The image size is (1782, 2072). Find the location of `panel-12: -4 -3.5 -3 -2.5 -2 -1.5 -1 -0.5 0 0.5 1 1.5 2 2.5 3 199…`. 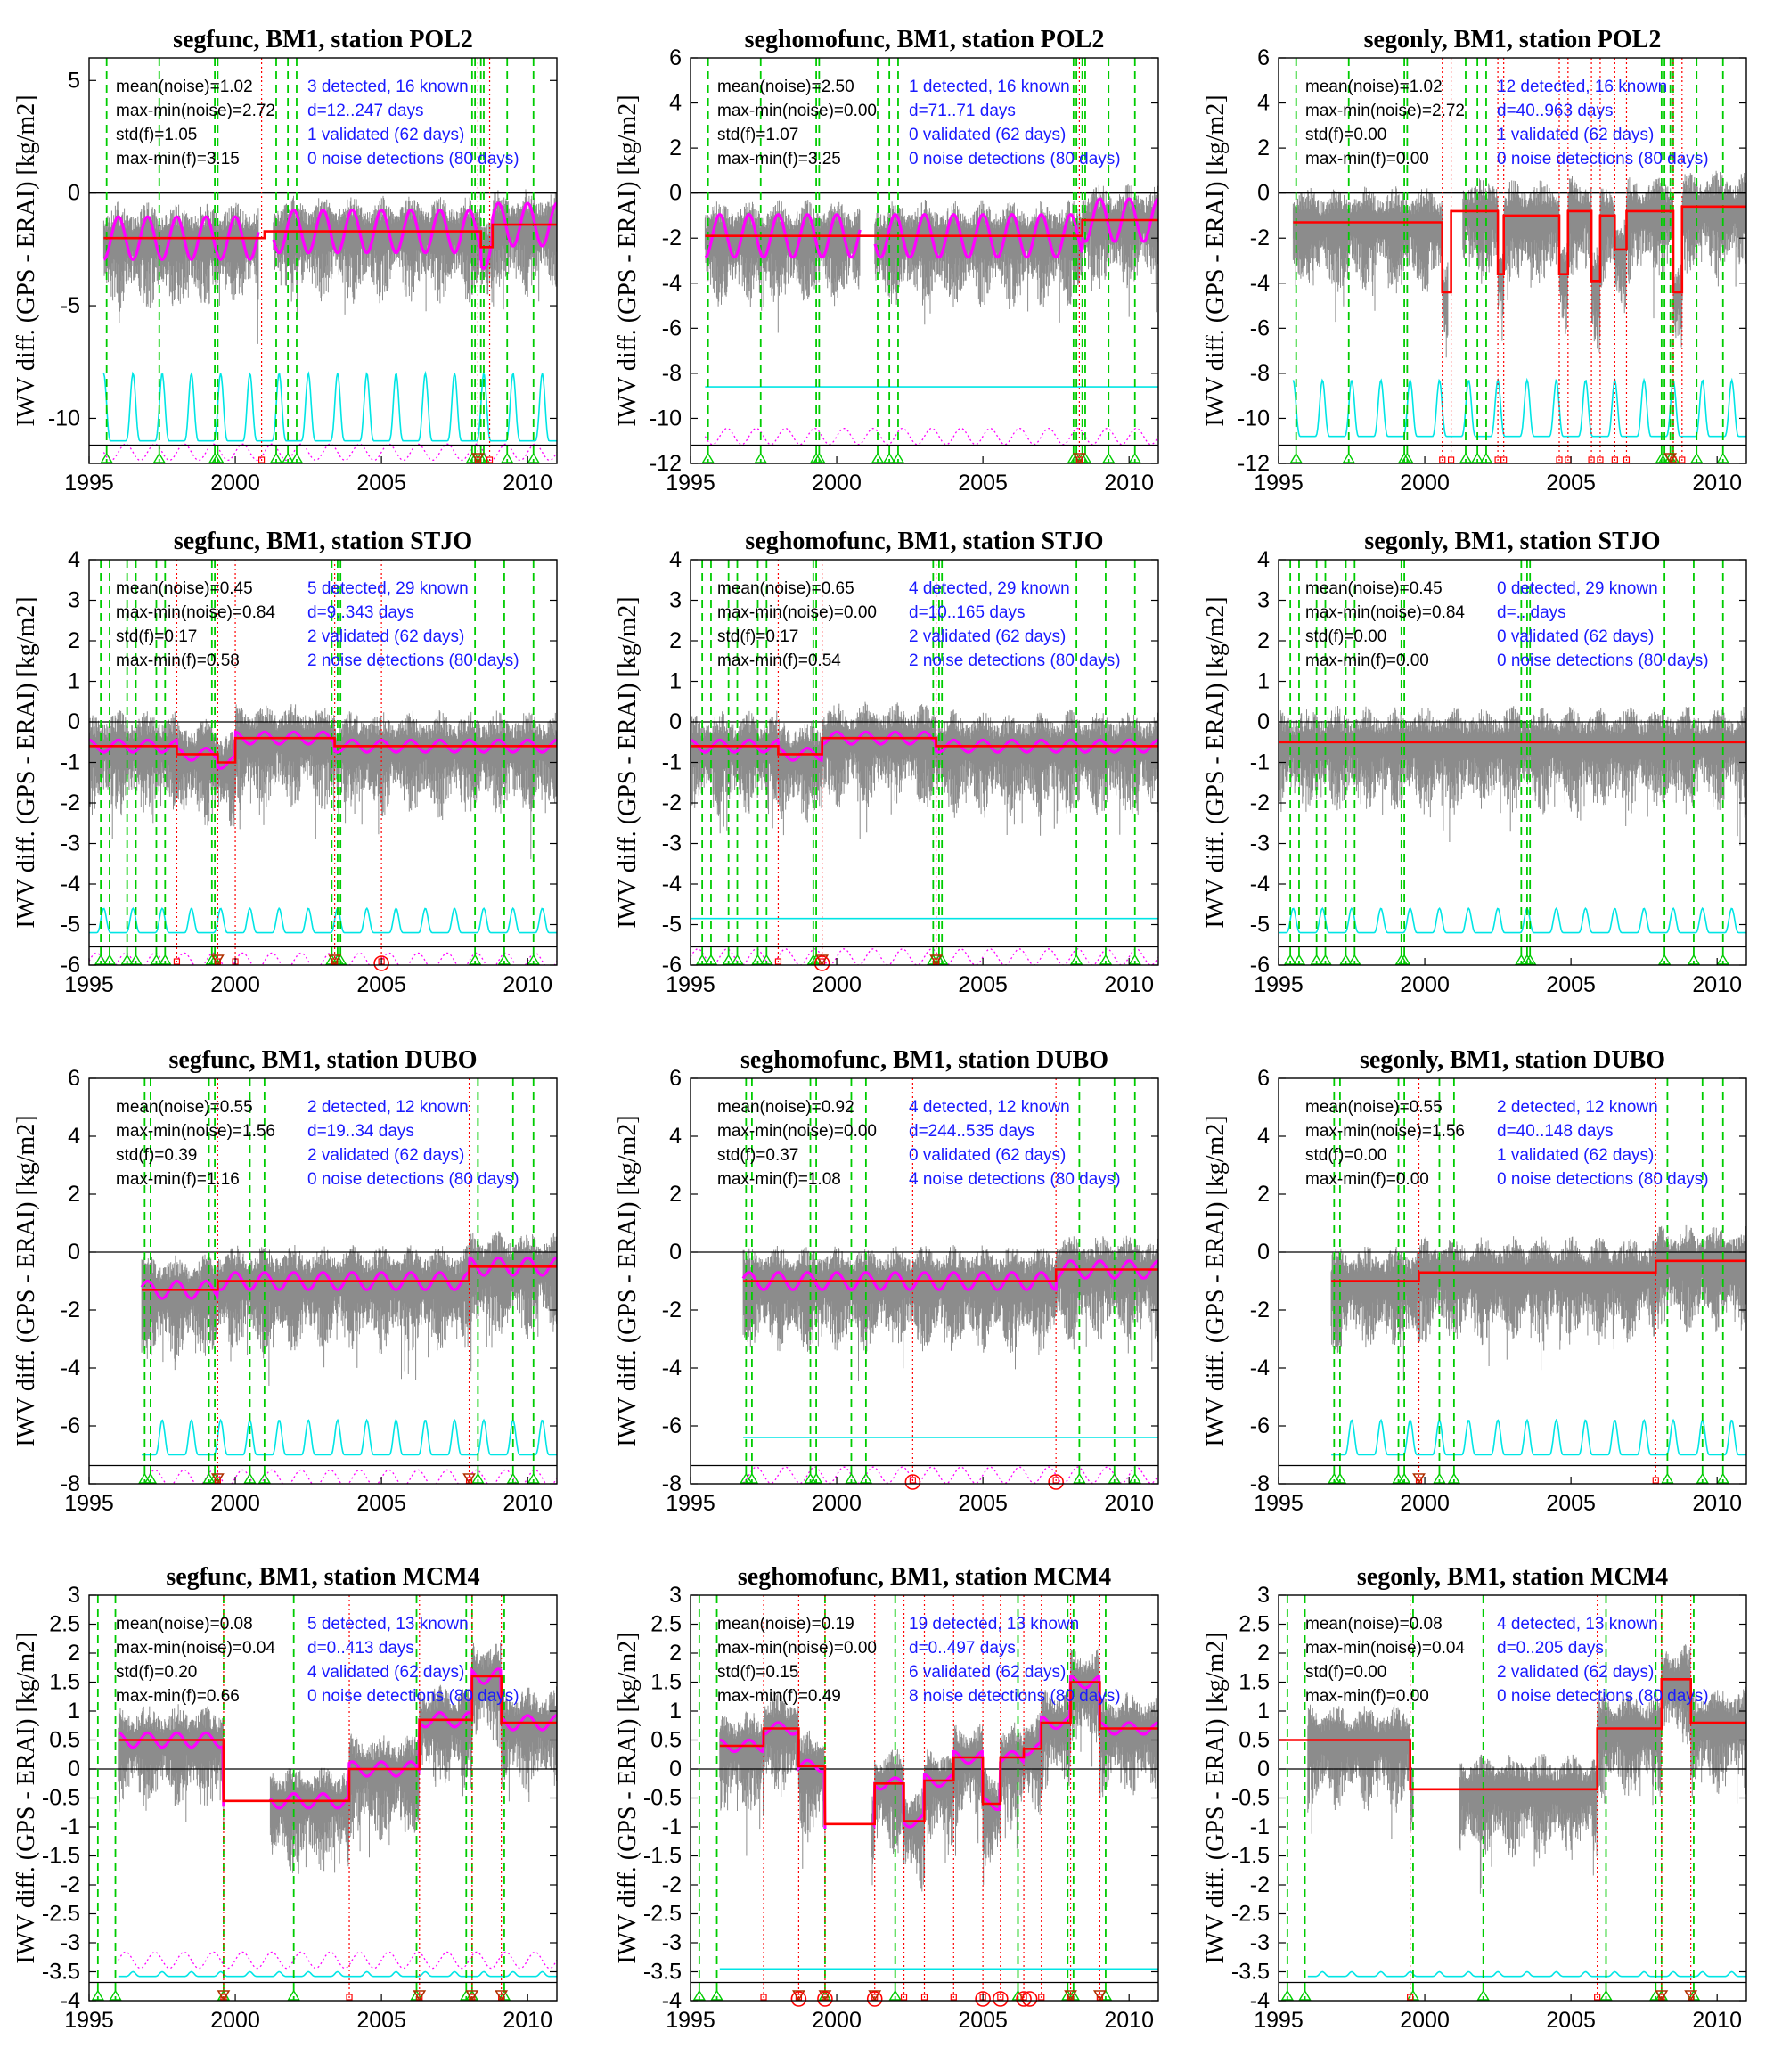

panel-12: -4 -3.5 -3 -2.5 -2 -1.5 -1 -0.5 0 0.5 1 1.5 2 2.5 3 199… is located at coordinates (1474, 1798).